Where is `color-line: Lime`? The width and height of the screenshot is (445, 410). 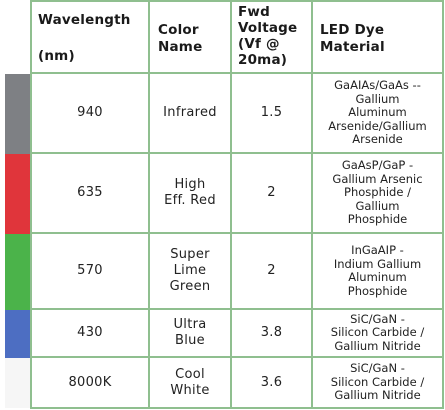 color-line: Lime is located at coordinates (190, 270).